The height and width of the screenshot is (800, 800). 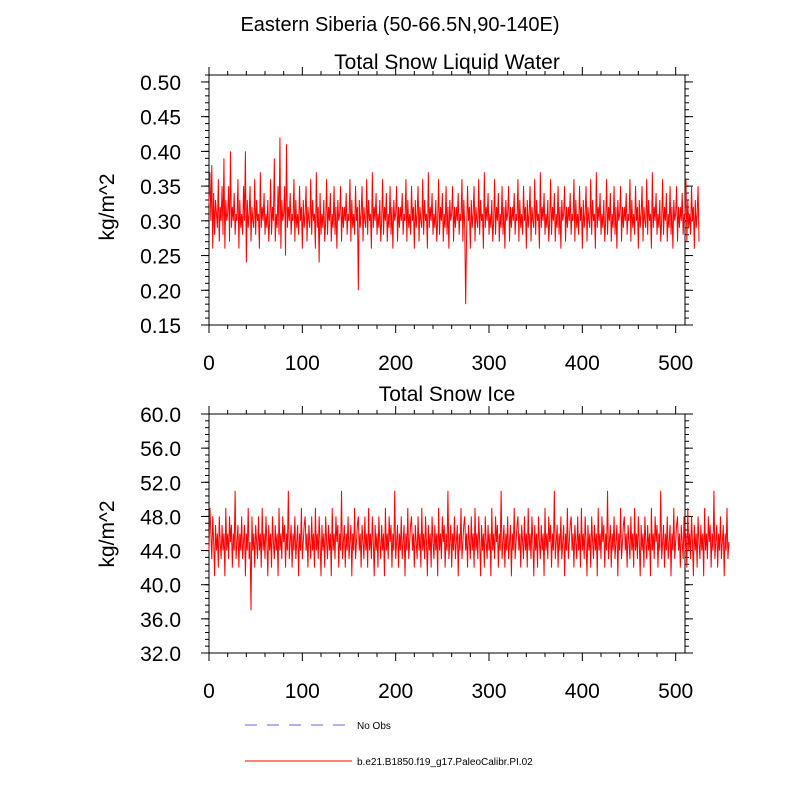 I want to click on legend-model-label: b.e21.B1850.f19_g17.PaleoCalibr.PI.02, so click(x=445, y=762).